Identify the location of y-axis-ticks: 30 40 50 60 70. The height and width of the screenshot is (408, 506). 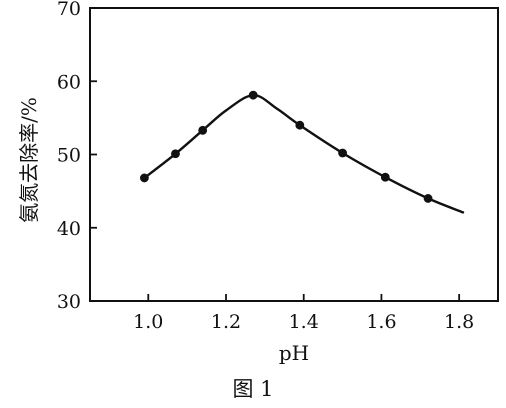
(77, 156).